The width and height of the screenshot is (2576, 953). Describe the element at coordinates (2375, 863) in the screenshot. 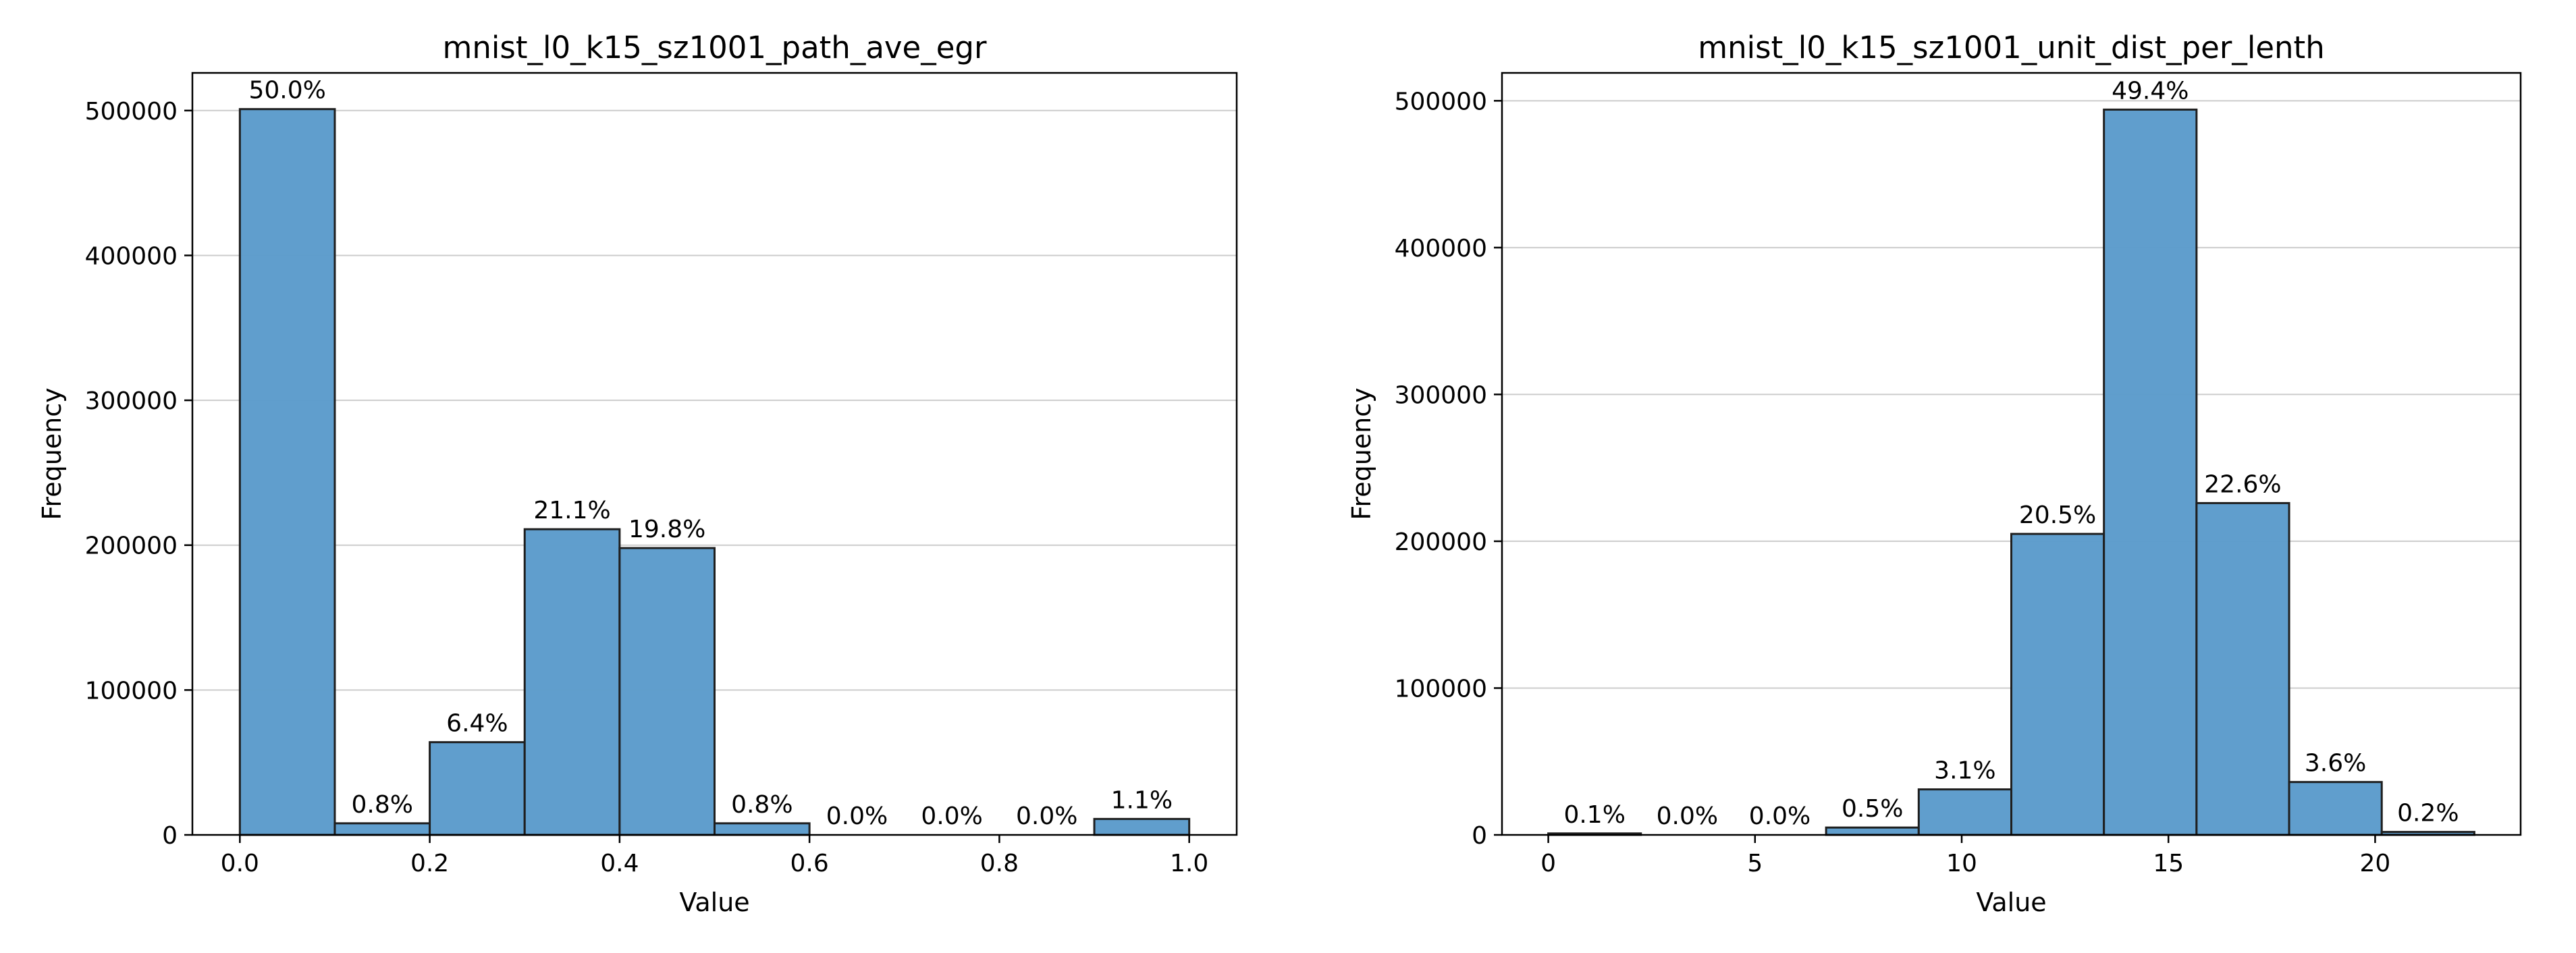

I see `x-tick-label: 20` at that location.